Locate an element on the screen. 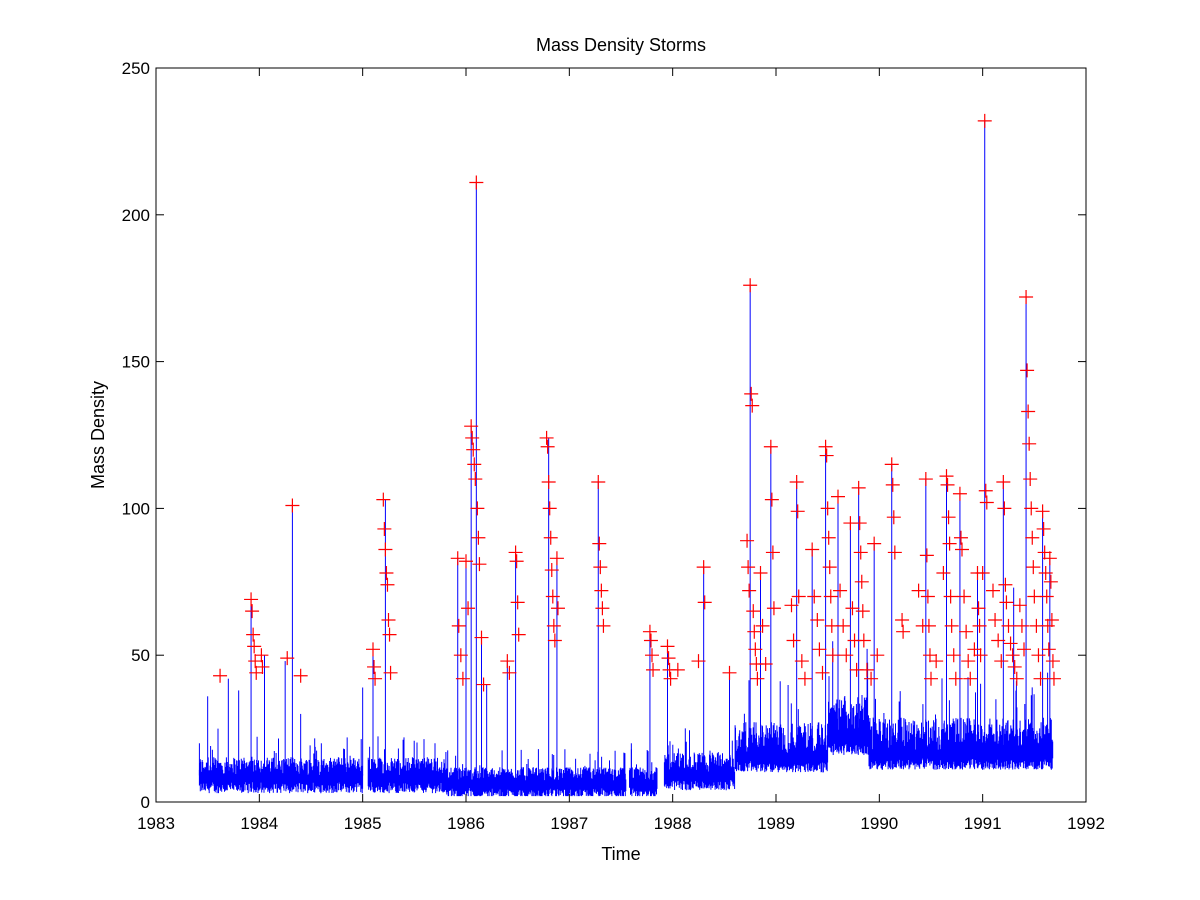 Image resolution: width=1200 pixels, height=900 pixels. x-axis-label: Time is located at coordinates (620, 854).